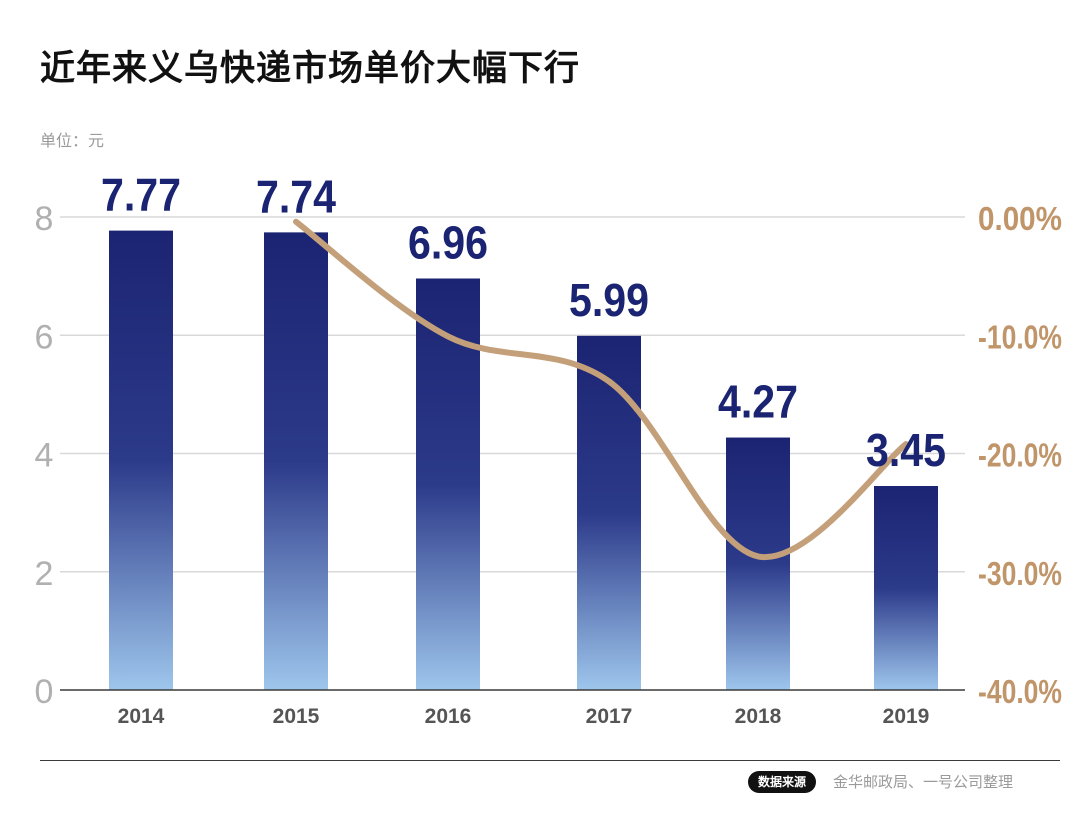 This screenshot has height=819, width=1080. I want to click on y-left-tick-label: 8, so click(44, 219).